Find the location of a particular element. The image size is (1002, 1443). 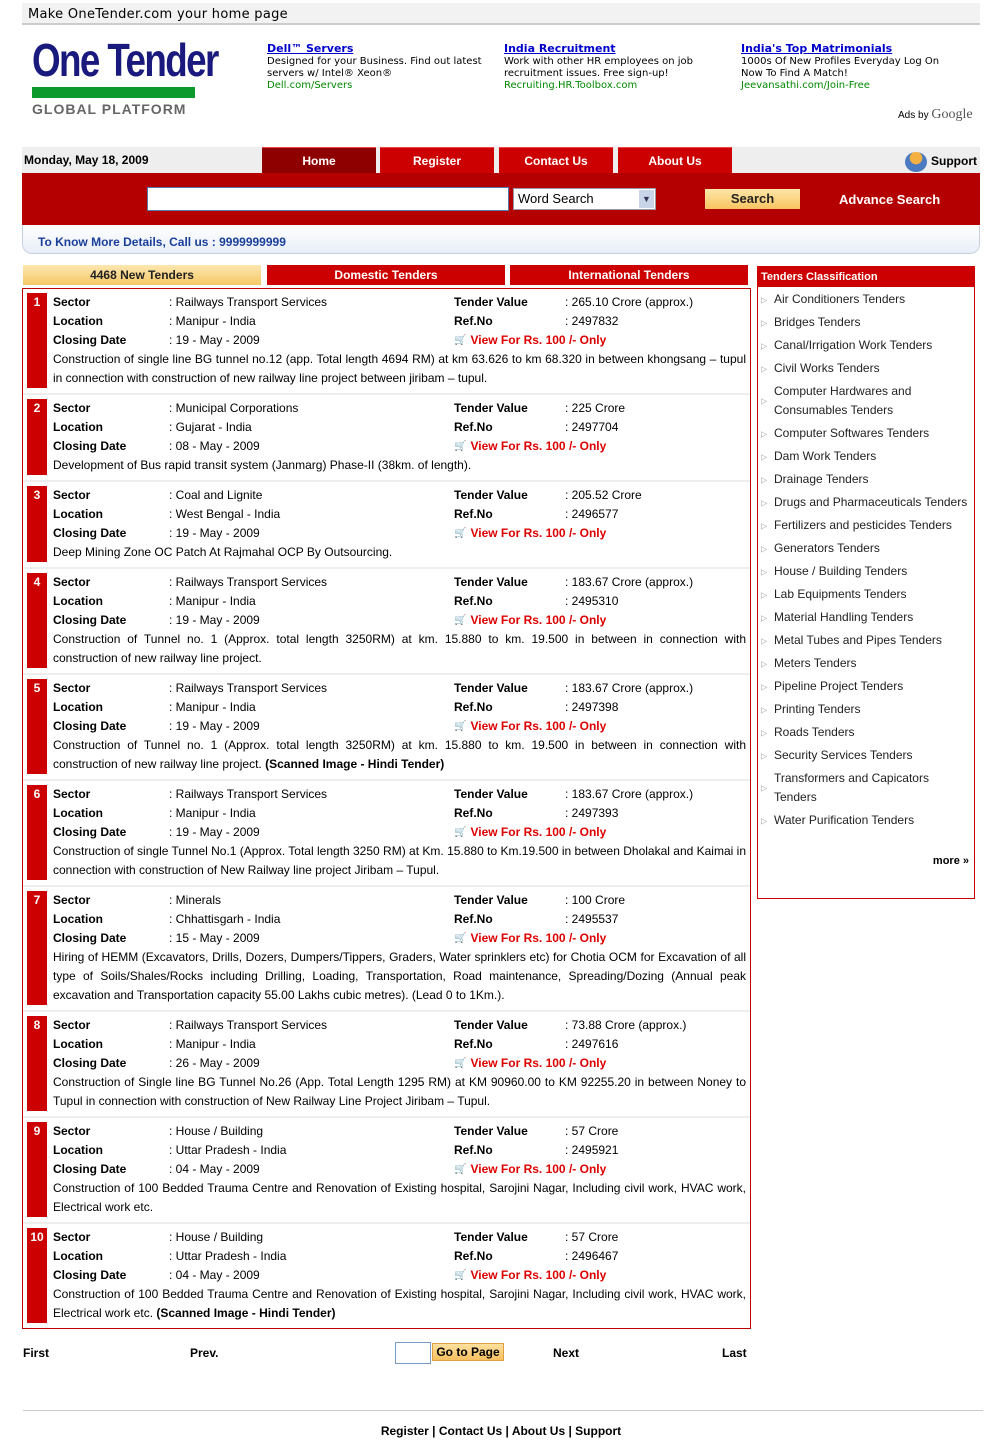

tab-register: Register is located at coordinates (437, 160).